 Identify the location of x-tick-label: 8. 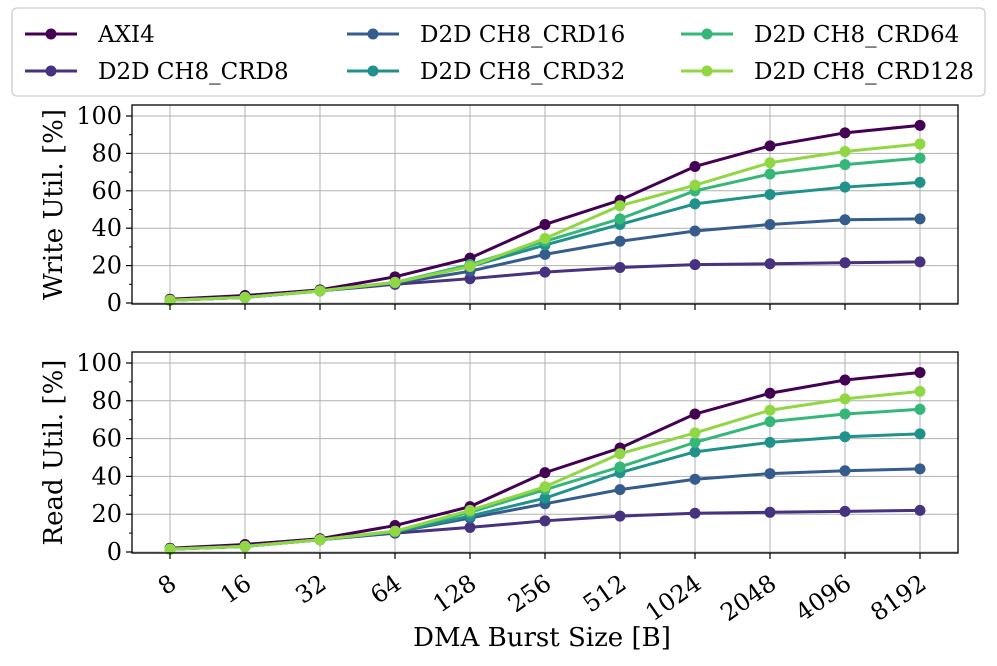
(167, 585).